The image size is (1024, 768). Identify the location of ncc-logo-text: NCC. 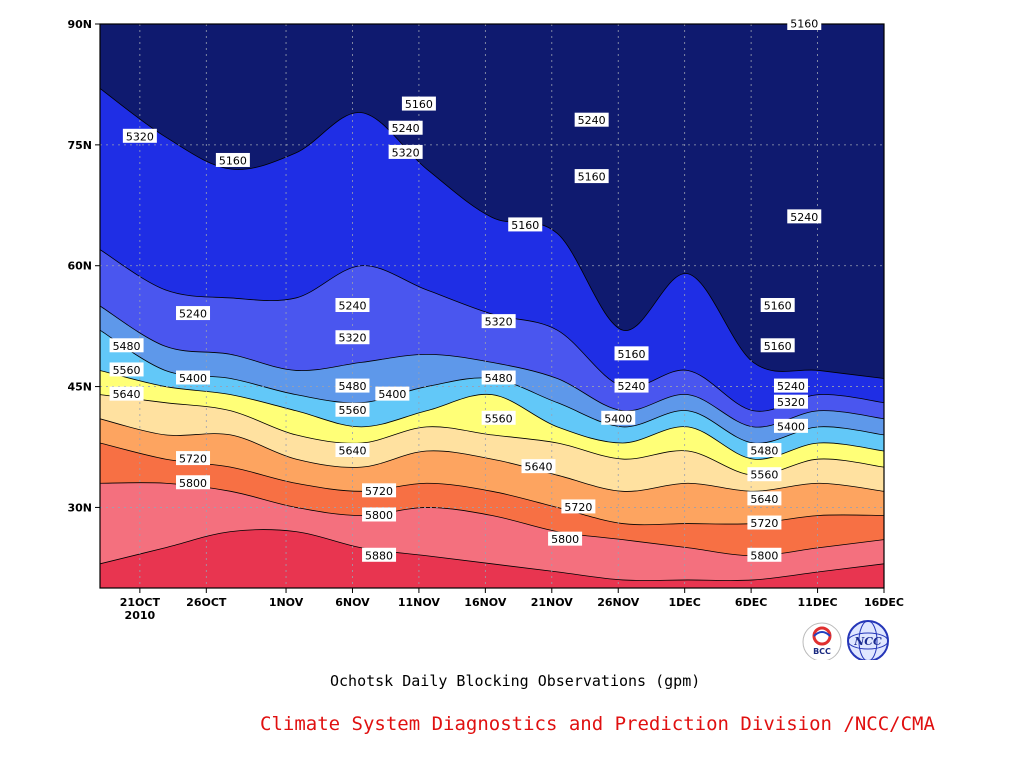
(867, 641).